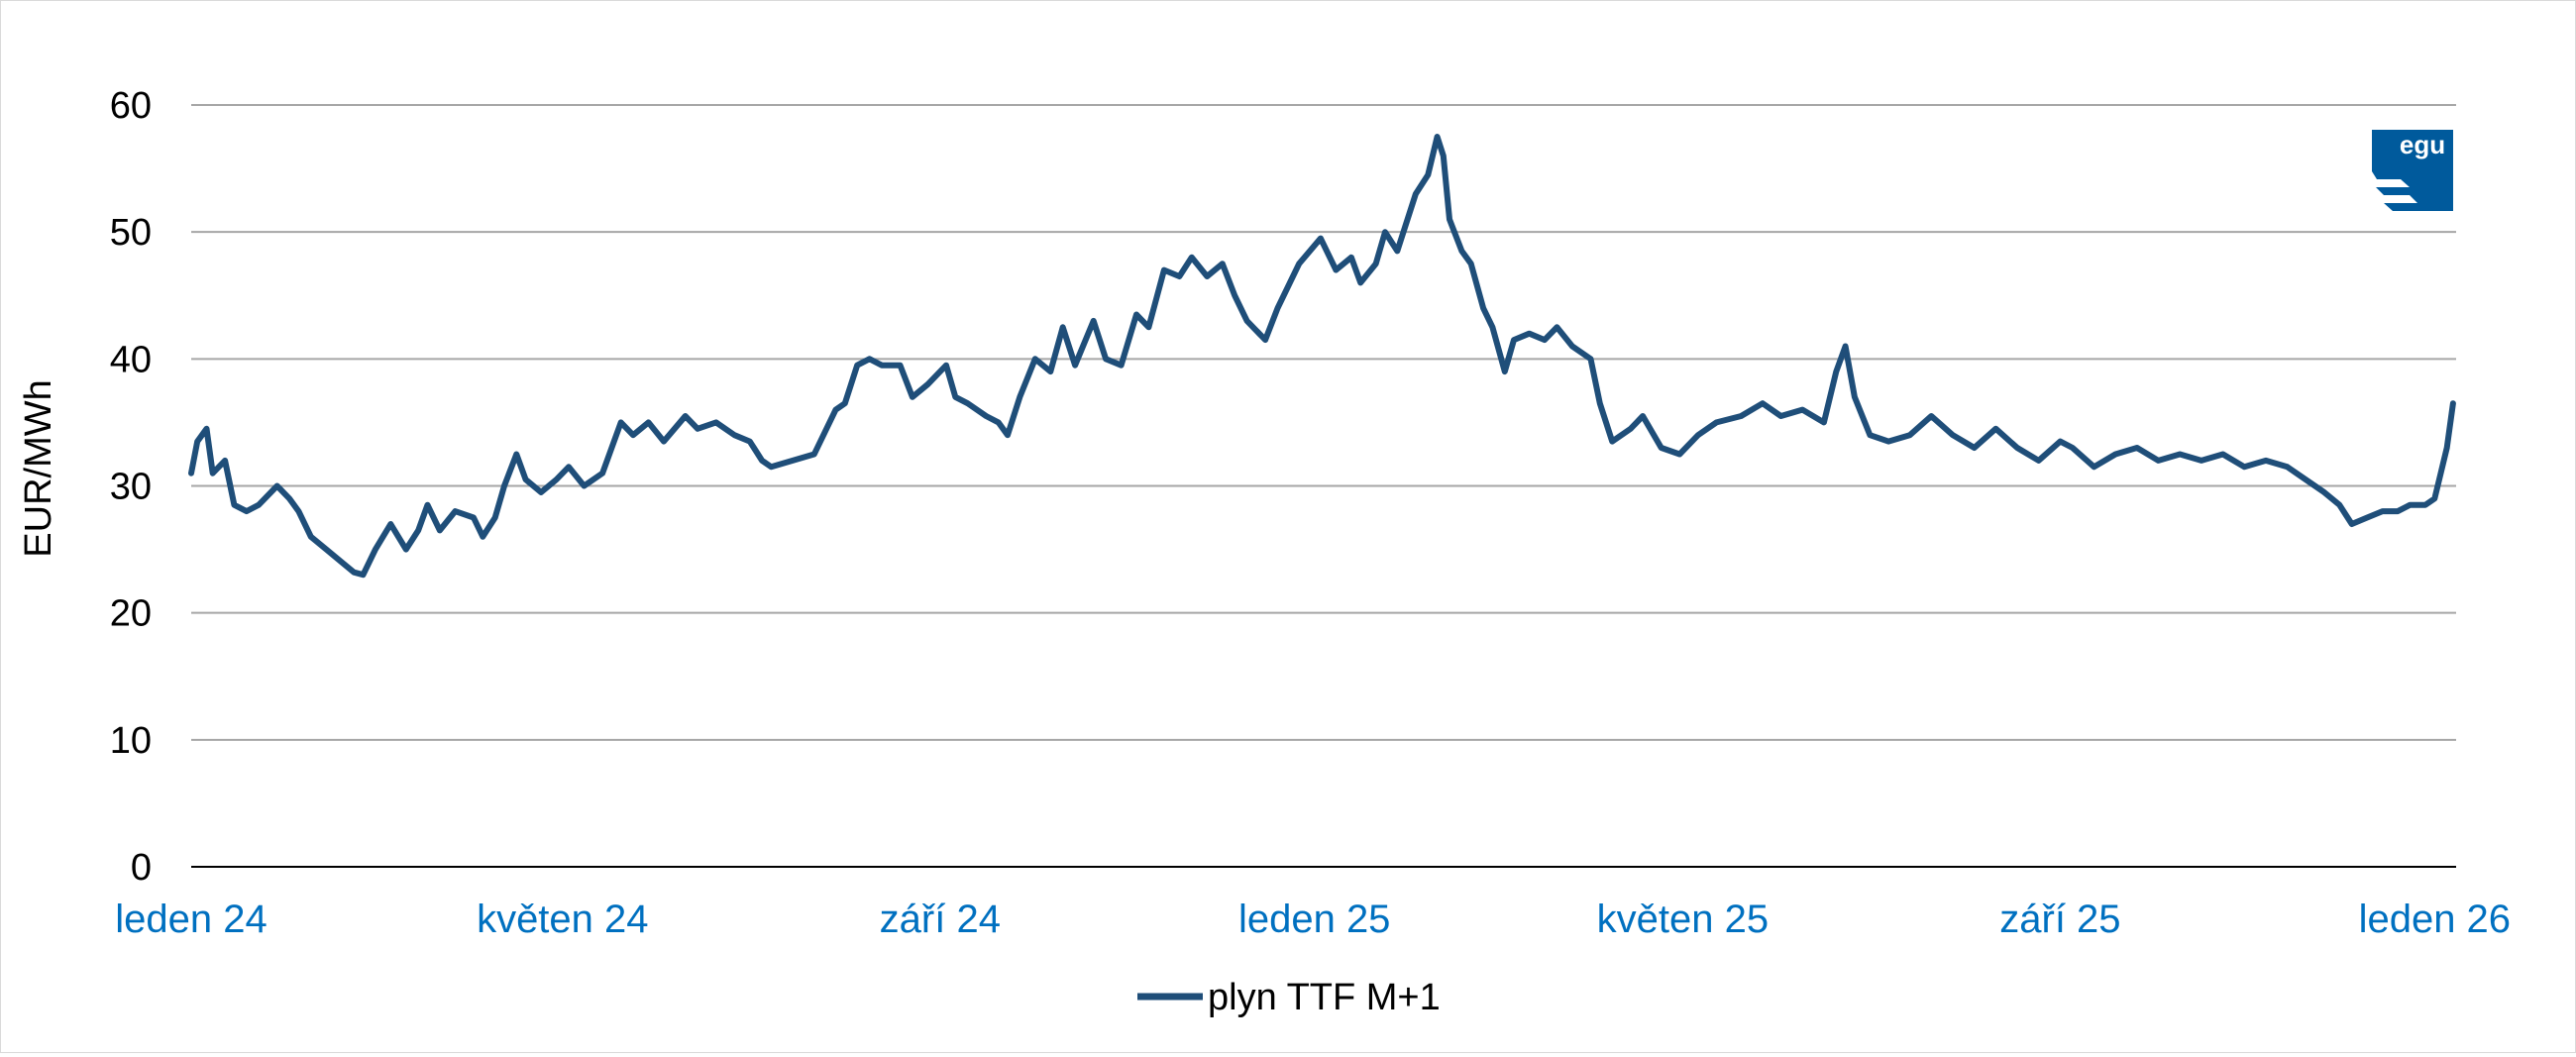  Describe the element at coordinates (131, 233) in the screenshot. I see `y-tick-label: 50` at that location.